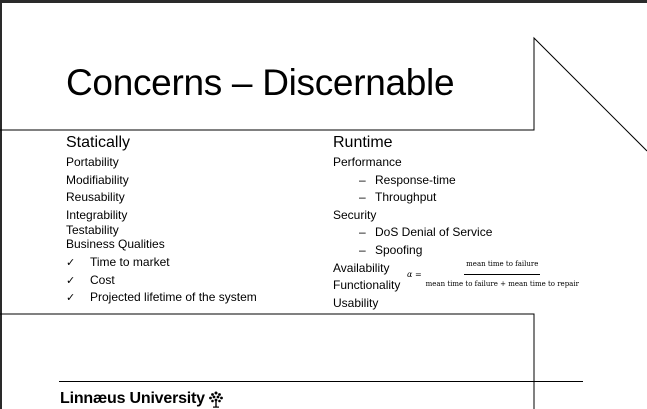 The height and width of the screenshot is (409, 647). What do you see at coordinates (98, 142) in the screenshot?
I see `statically-heading: Statically` at bounding box center [98, 142].